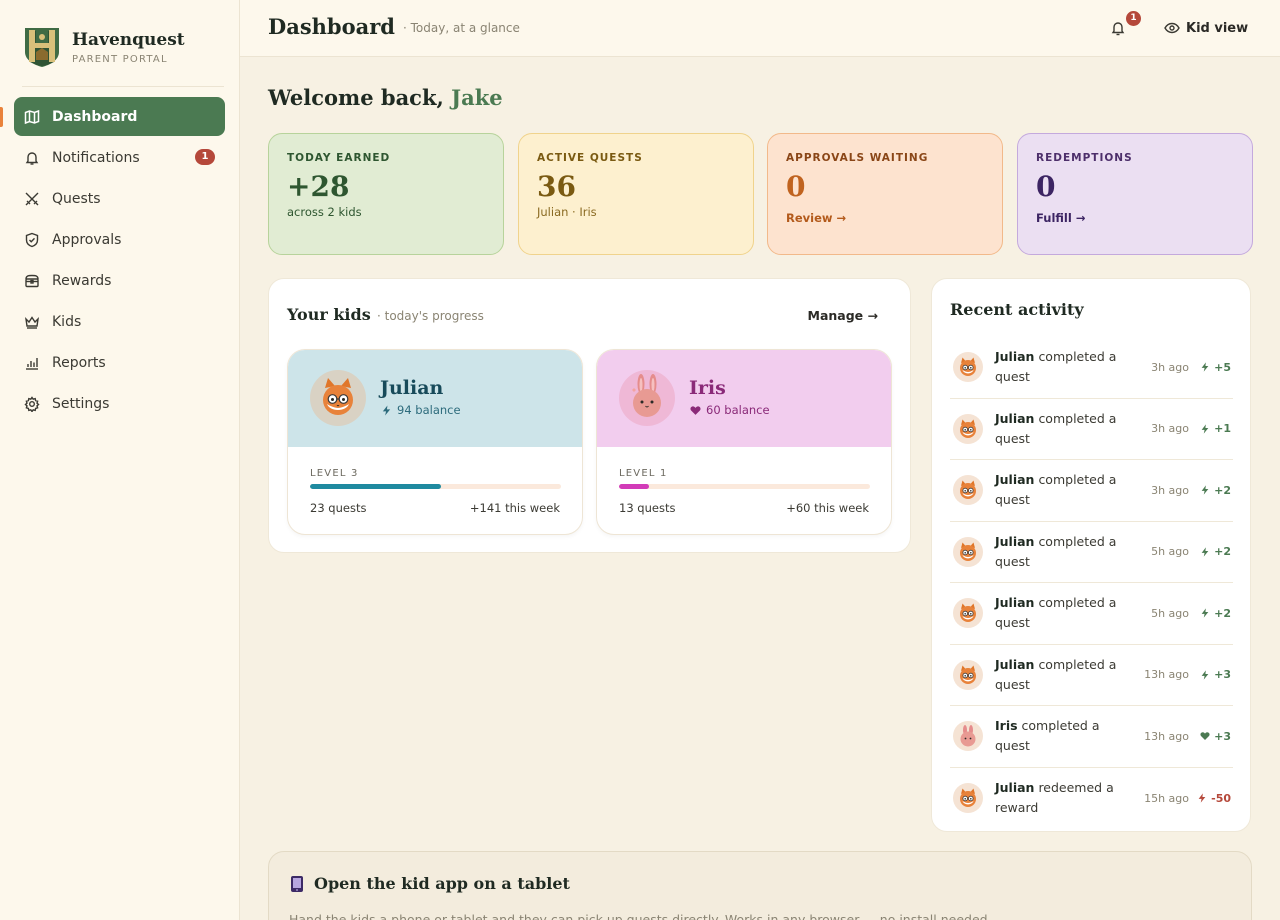  Describe the element at coordinates (103, 47) in the screenshot. I see `brand: Havenquest PARENT PORTAL` at that location.